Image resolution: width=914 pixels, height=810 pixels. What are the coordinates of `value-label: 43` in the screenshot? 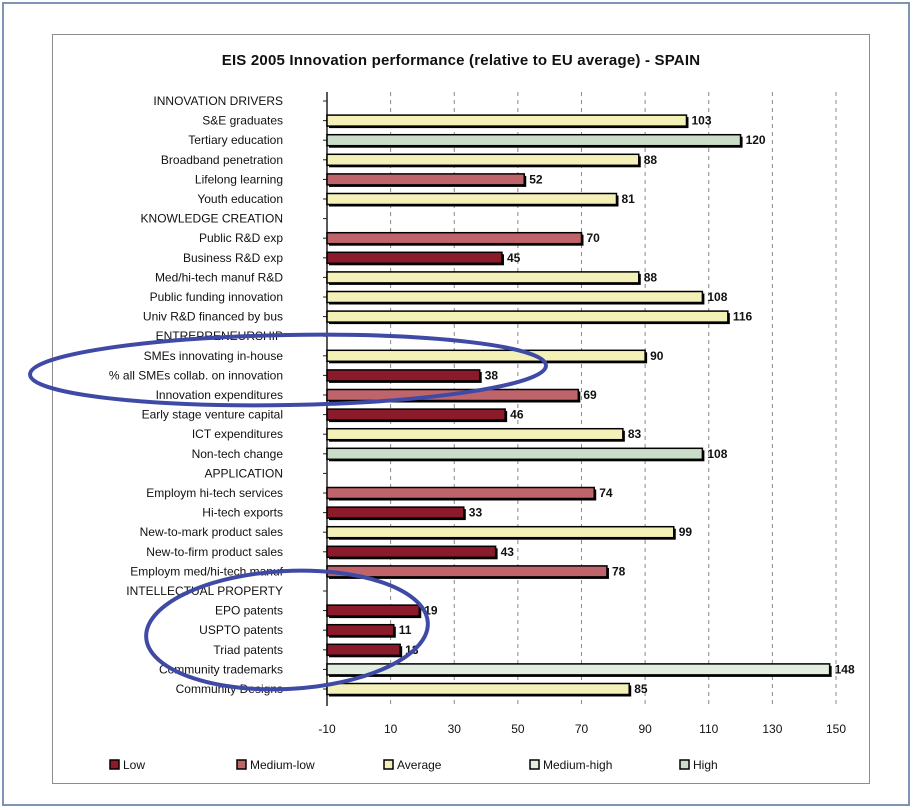 It's located at (508, 552).